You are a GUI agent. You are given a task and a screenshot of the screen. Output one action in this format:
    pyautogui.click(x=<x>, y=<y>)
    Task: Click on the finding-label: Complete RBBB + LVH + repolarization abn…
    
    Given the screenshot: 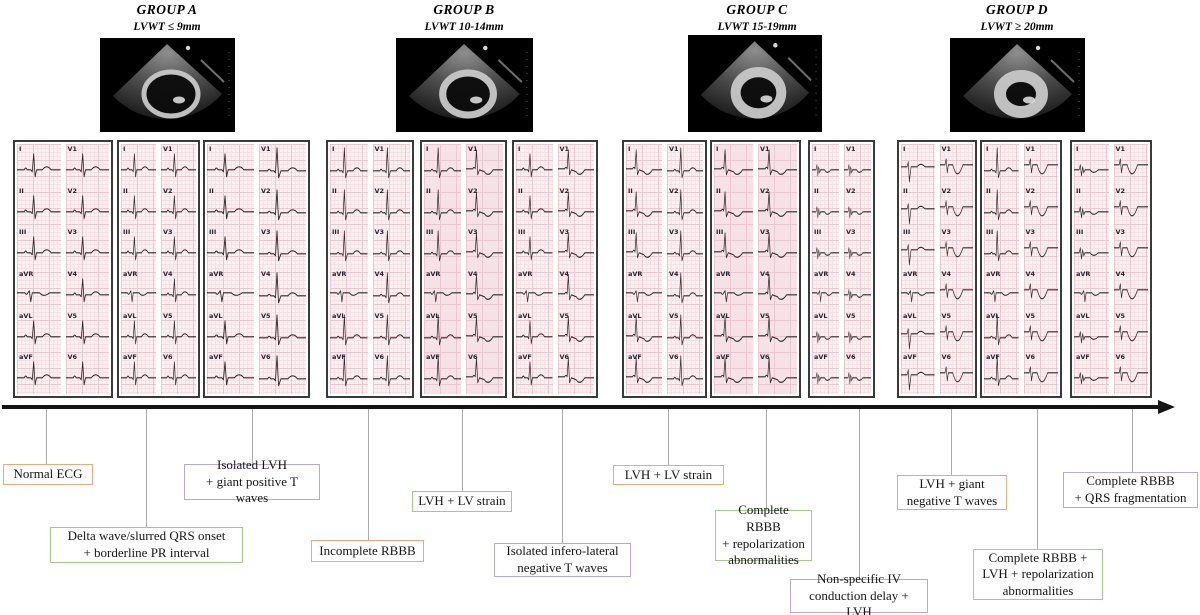 What is the action you would take?
    pyautogui.click(x=1038, y=573)
    